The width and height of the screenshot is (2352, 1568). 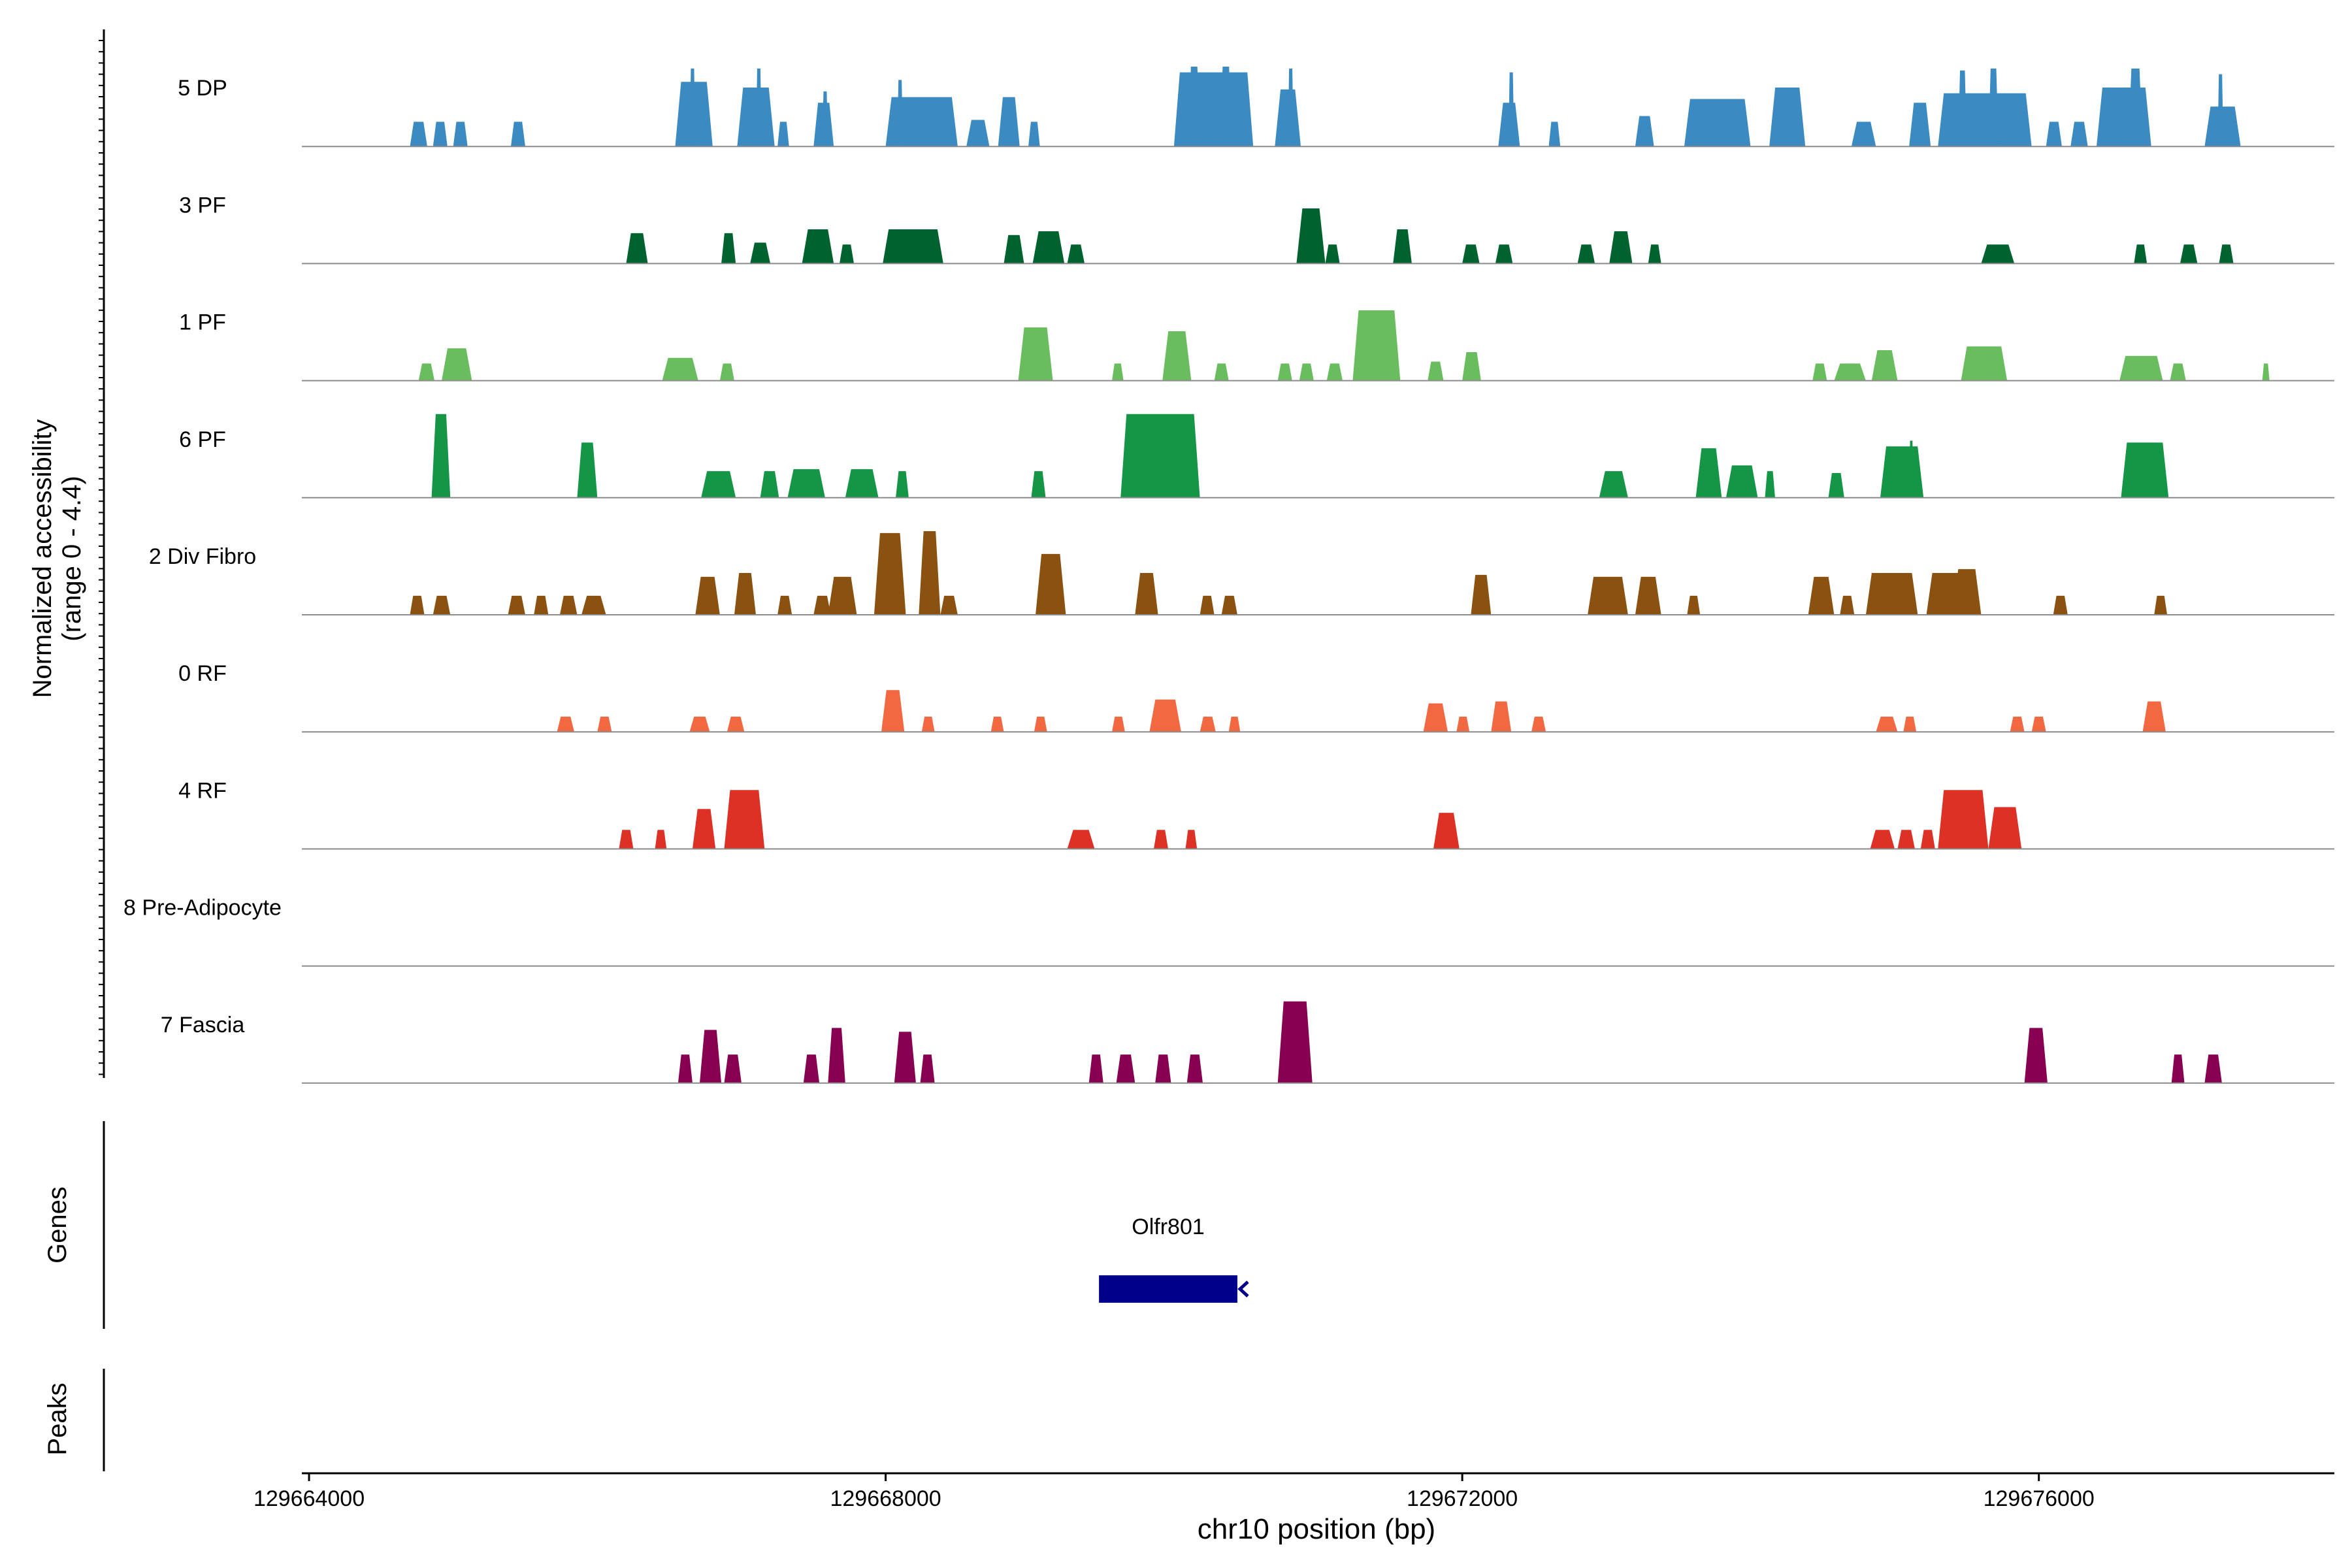 What do you see at coordinates (57, 1418) in the screenshot?
I see `peaks-panel-label: Peaks` at bounding box center [57, 1418].